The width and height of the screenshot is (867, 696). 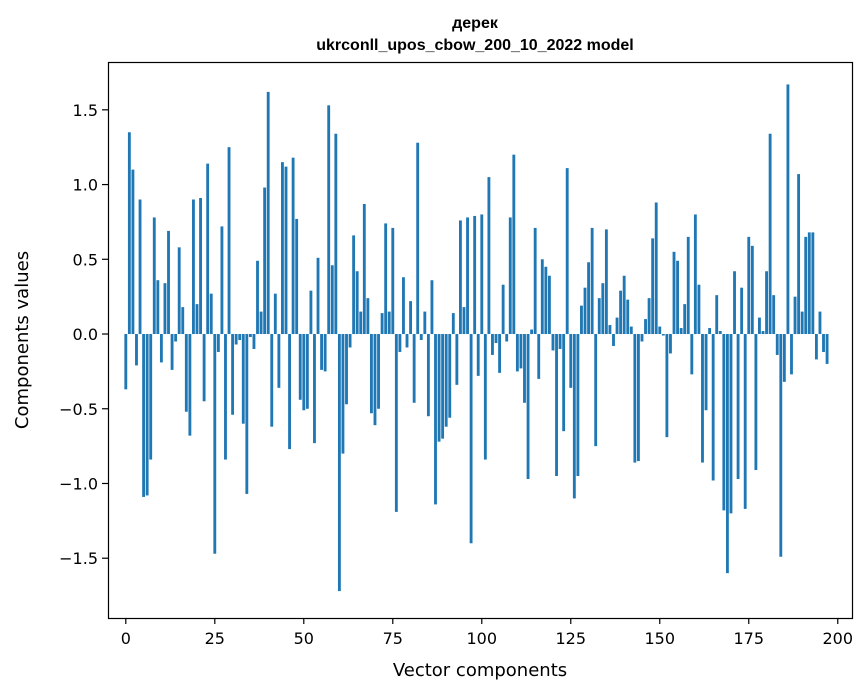 What do you see at coordinates (480, 670) in the screenshot?
I see `x-axis-label: Vector components` at bounding box center [480, 670].